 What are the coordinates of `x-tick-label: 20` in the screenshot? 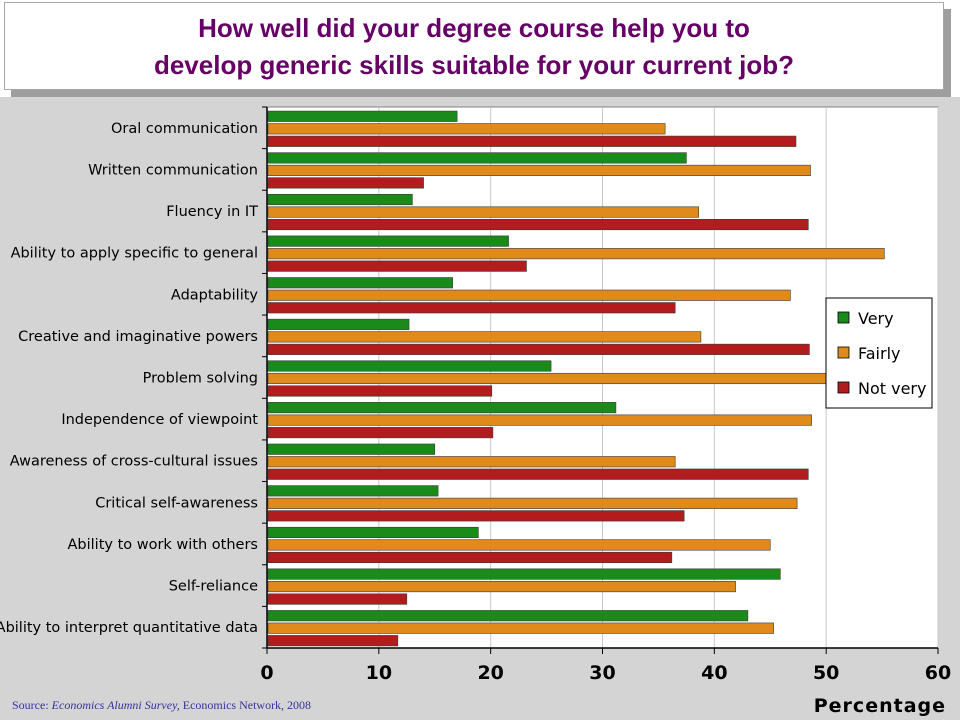 It's located at (490, 673).